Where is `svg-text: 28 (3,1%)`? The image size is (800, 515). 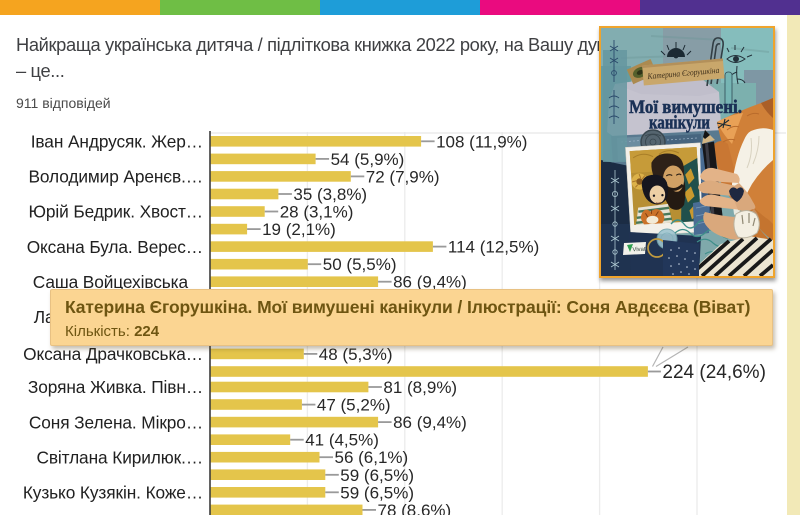 svg-text: 28 (3,1%) is located at coordinates (317, 212).